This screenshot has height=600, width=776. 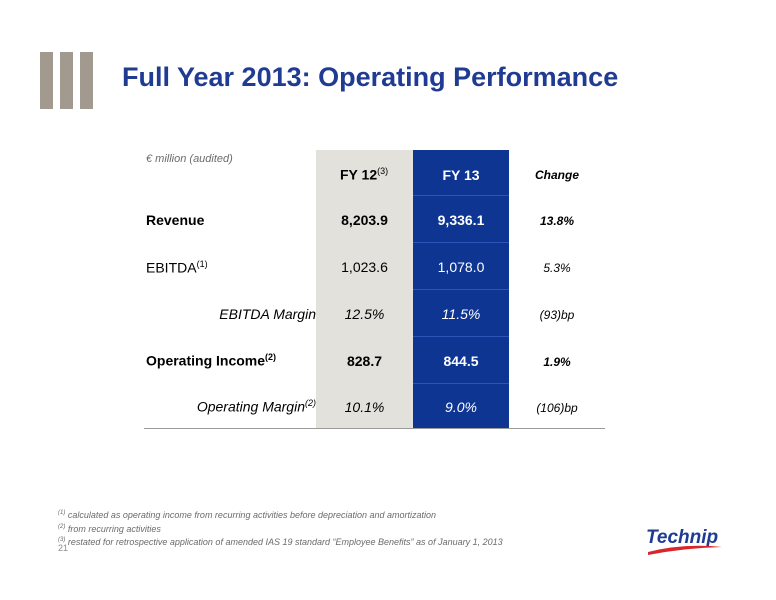 I want to click on header-fy12: FY 12(3), so click(x=364, y=174).